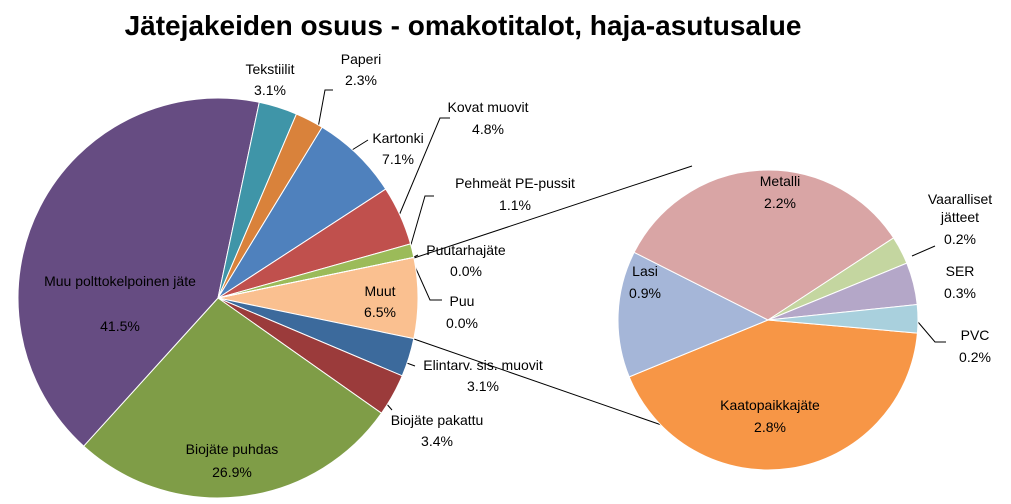  I want to click on slice-value-label: 2.8%, so click(770, 427).